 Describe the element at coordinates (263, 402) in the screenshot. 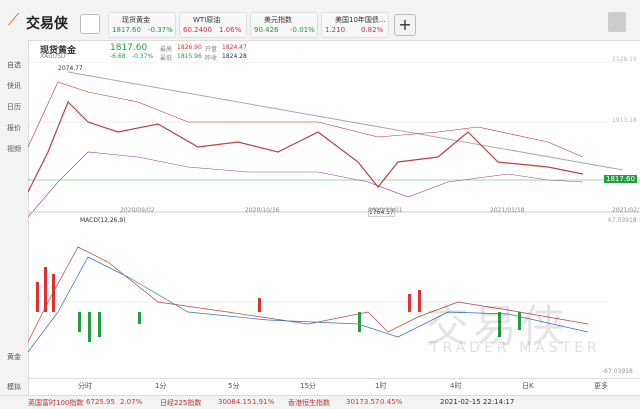

I see `ticker-change: 1.91%` at that location.